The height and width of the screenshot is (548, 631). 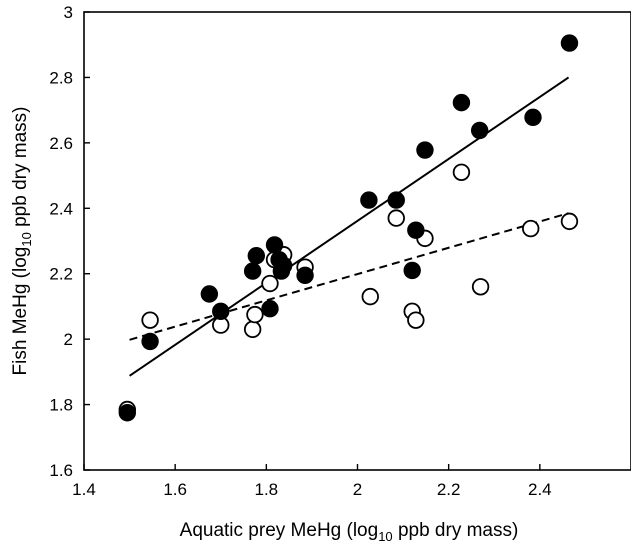 What do you see at coordinates (69, 241) in the screenshot?
I see `y-axis-ticks: 1.6 1.8 2 2.2 2.4 2.6 2.8 3` at bounding box center [69, 241].